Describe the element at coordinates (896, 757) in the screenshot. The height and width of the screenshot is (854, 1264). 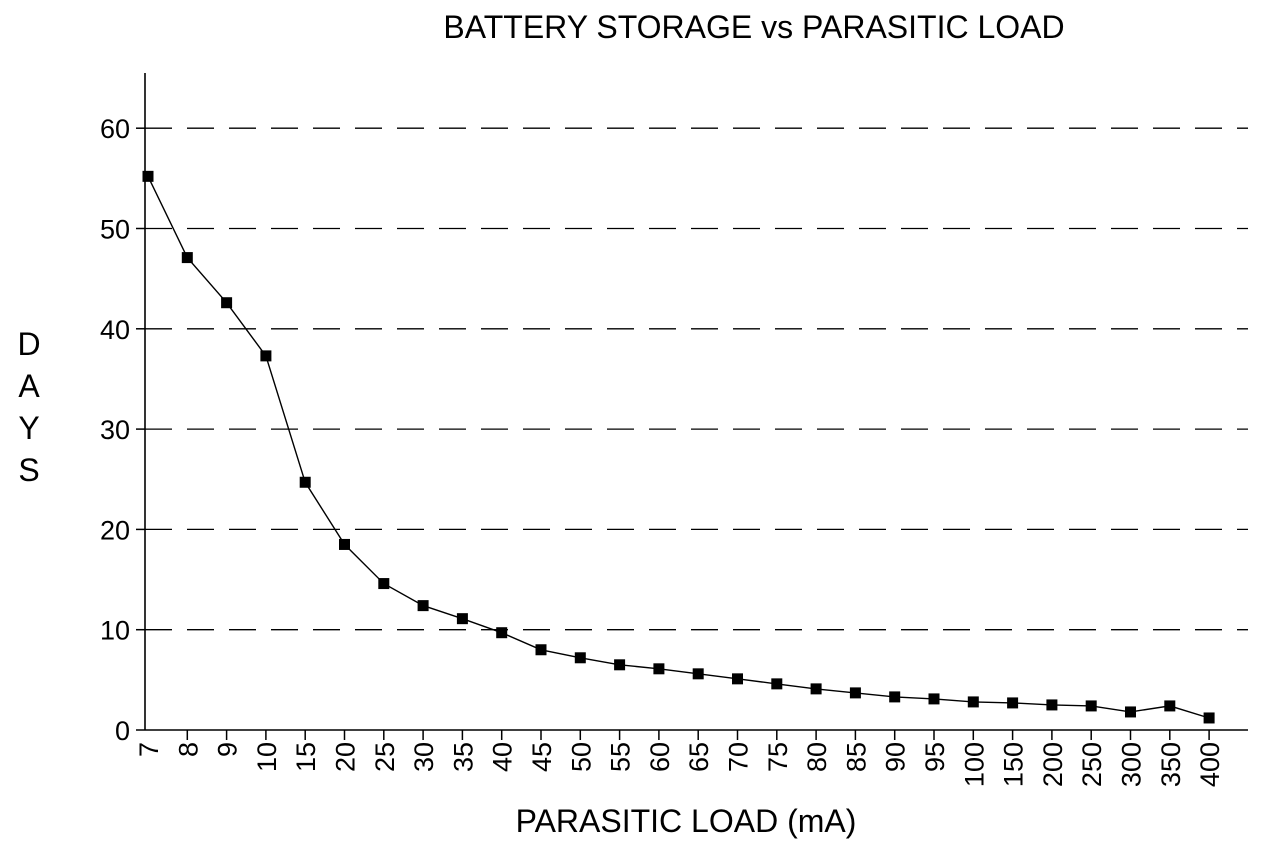
I see `x-tick-label-90: 90` at that location.